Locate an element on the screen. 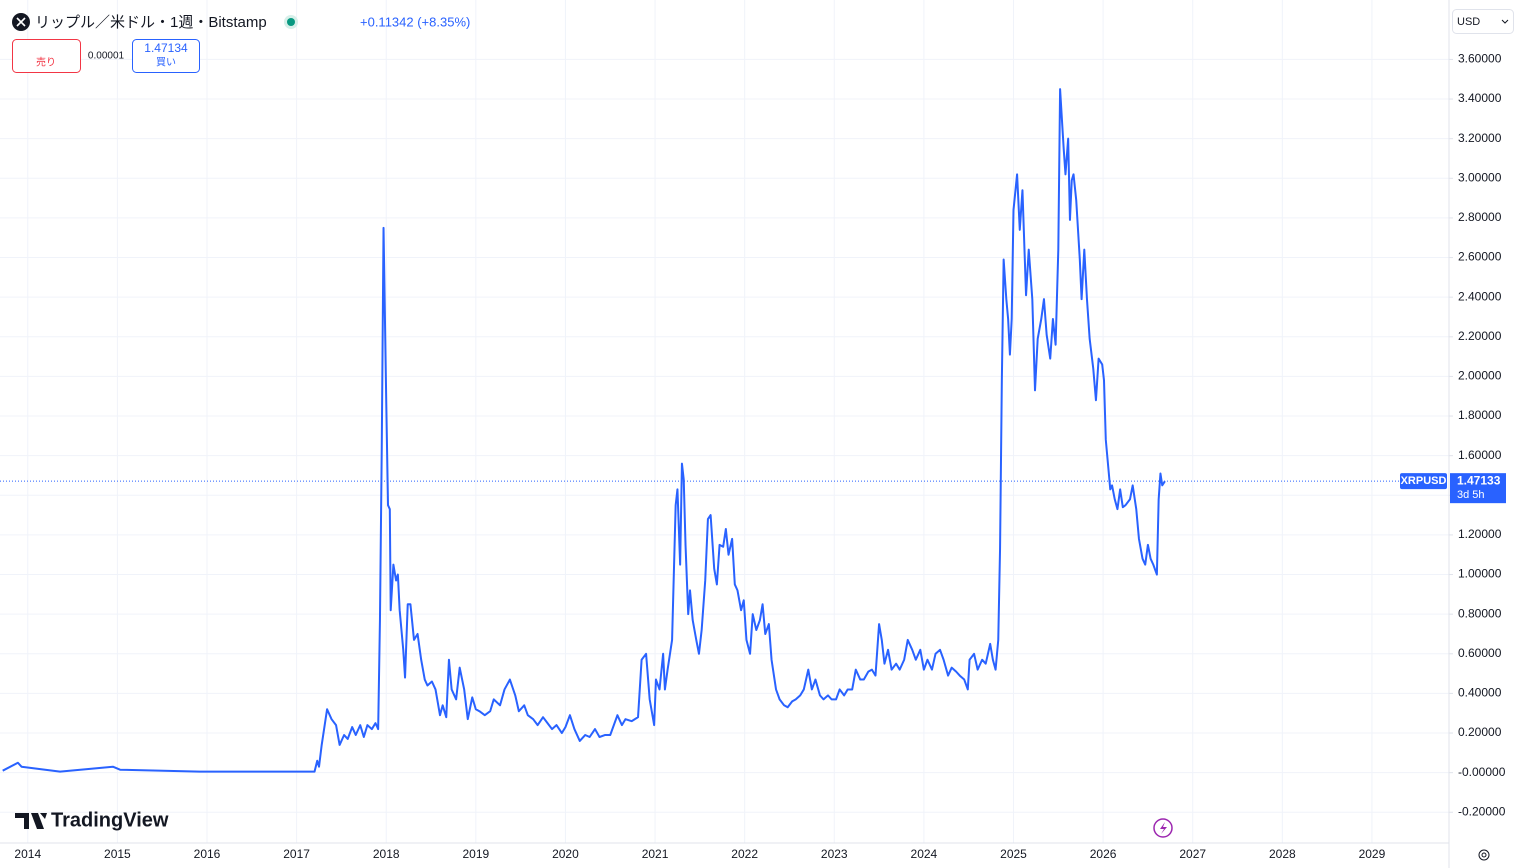  y-tick-label: 2.00000 is located at coordinates (1480, 376).